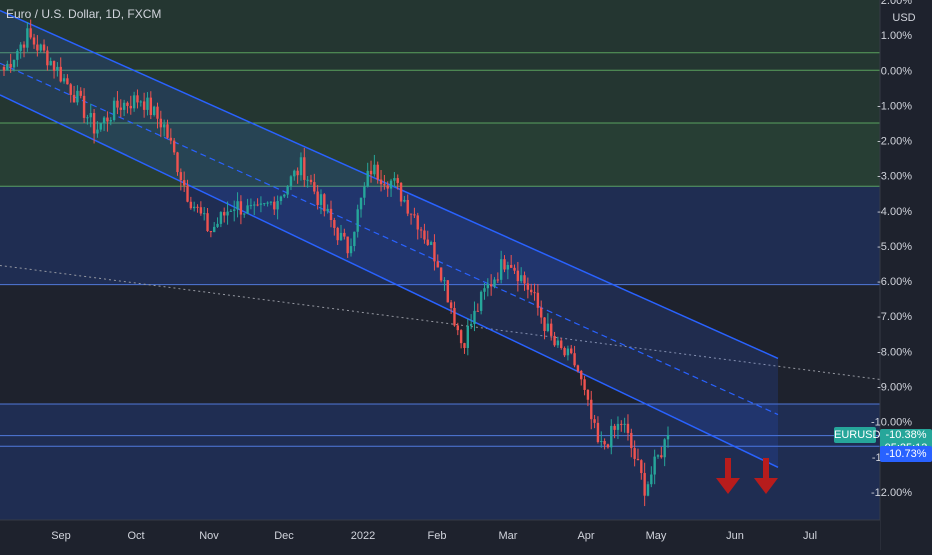 The image size is (932, 555). Describe the element at coordinates (903, 18) in the screenshot. I see `price-axis-unit: USD` at that location.